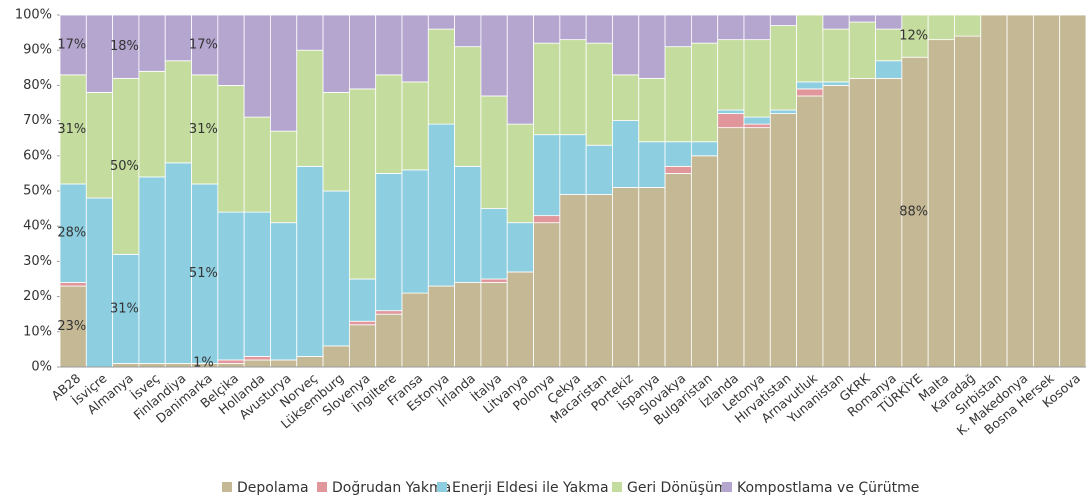 The height and width of the screenshot is (501, 1092). Describe the element at coordinates (37, 85) in the screenshot. I see `y-tick-label: 80%` at that location.